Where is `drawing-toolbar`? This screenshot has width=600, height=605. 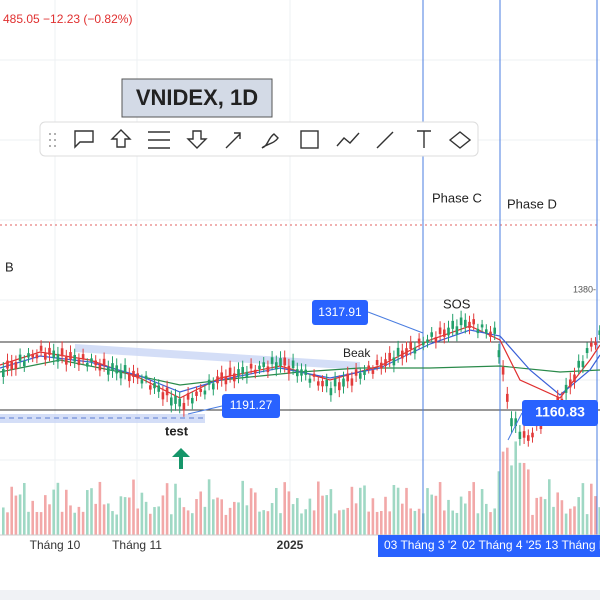
drawing-toolbar is located at coordinates (259, 139).